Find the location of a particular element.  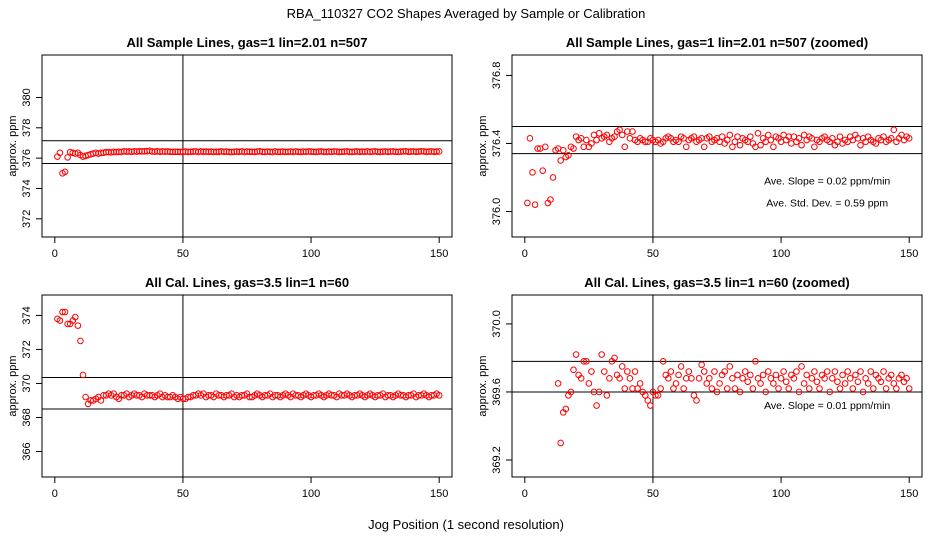

panel-title: All Cal. Lines, gas=3.5 lin=1 n=60 is located at coordinates (247, 282).